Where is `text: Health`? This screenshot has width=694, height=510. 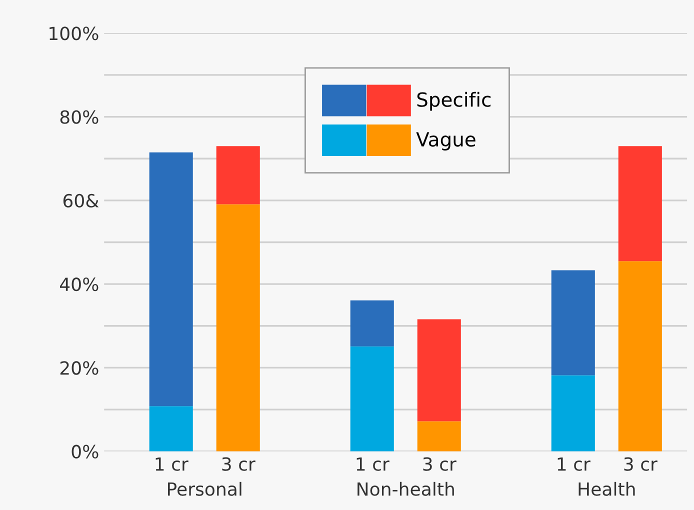 text: Health is located at coordinates (606, 489).